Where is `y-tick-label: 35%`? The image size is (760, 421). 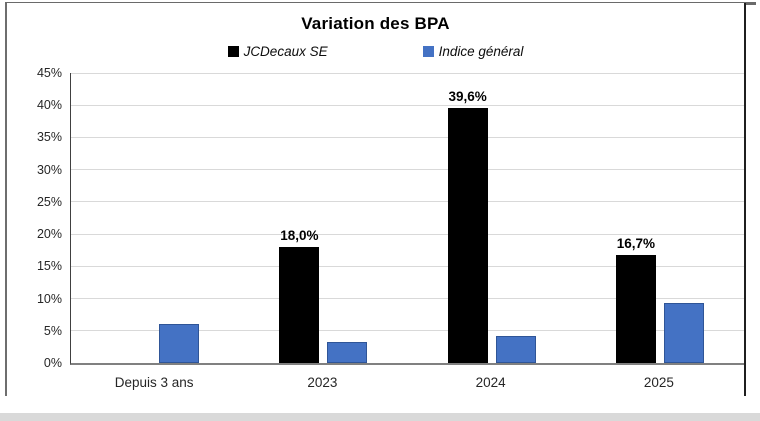
y-tick-label: 35% is located at coordinates (49, 137).